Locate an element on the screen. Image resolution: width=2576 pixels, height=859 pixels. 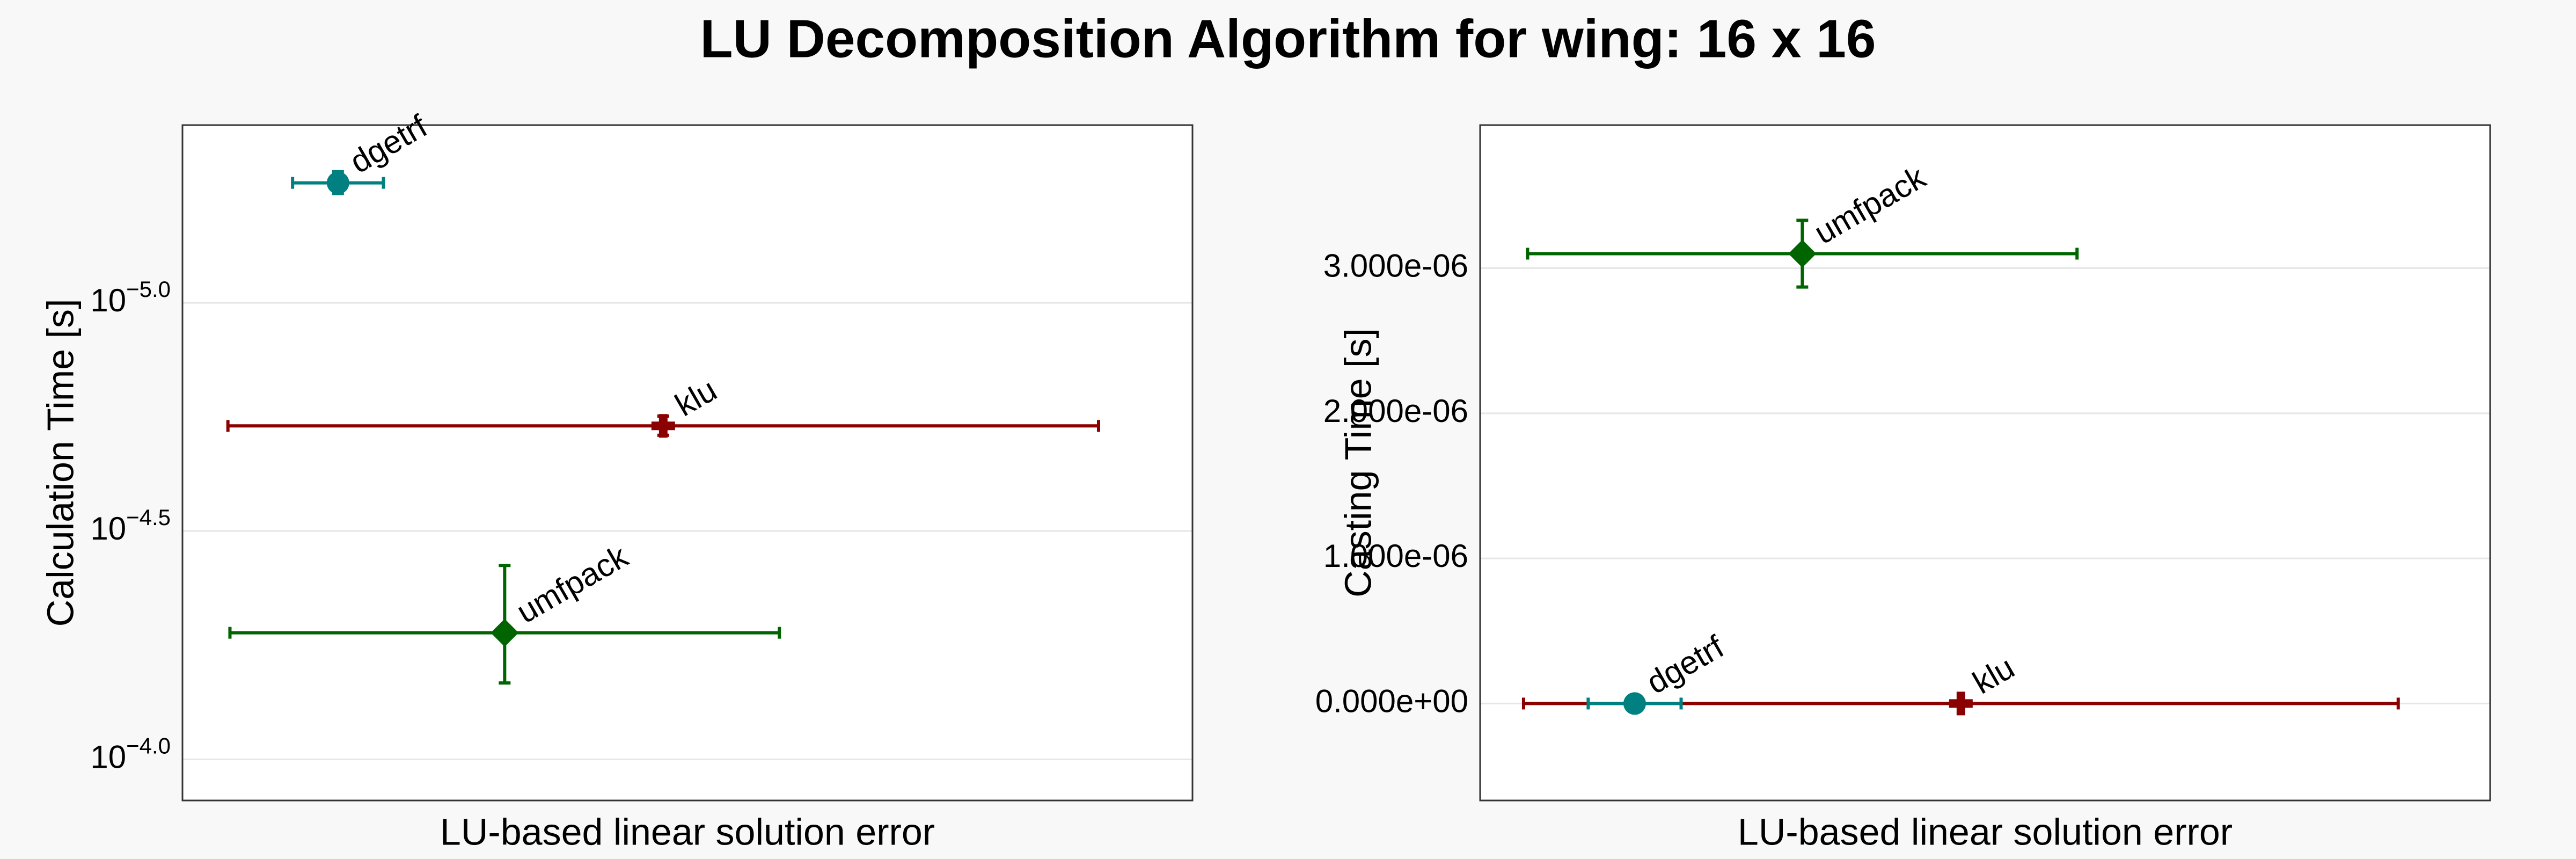
tick-exponent: −4.0 is located at coordinates (148, 746).